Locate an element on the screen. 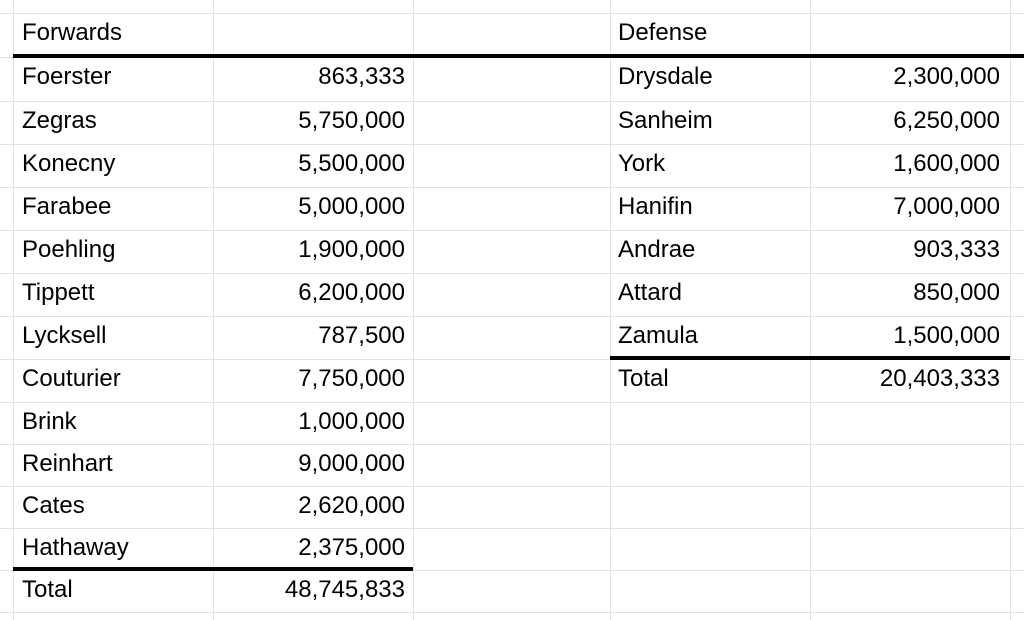 The width and height of the screenshot is (1024, 620). defense-name-cell: Sanheim is located at coordinates (665, 120).